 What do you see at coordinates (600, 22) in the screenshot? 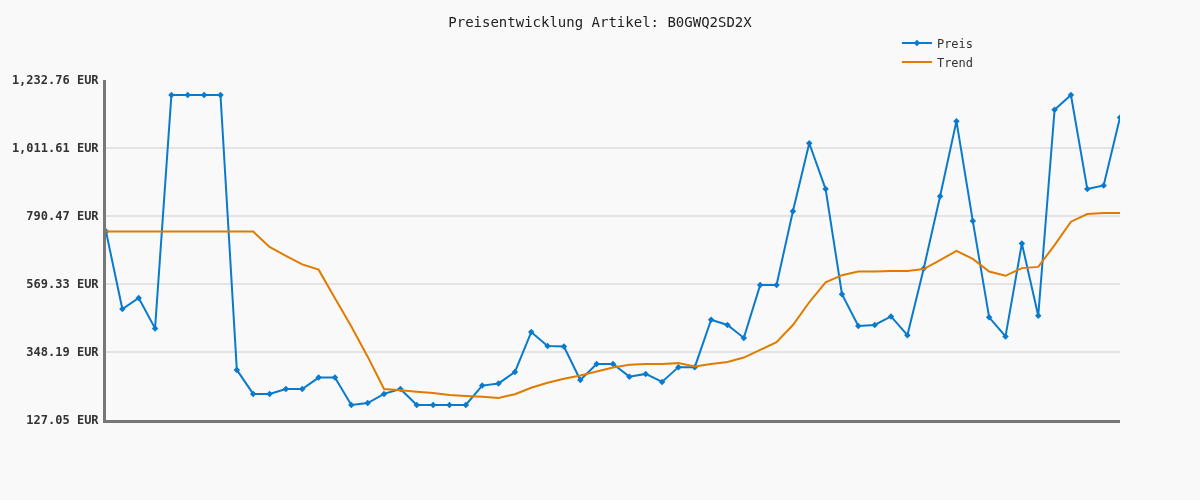
I see `chart-title: Preisentwicklung Artikel: B0GWQ2SD2X` at bounding box center [600, 22].